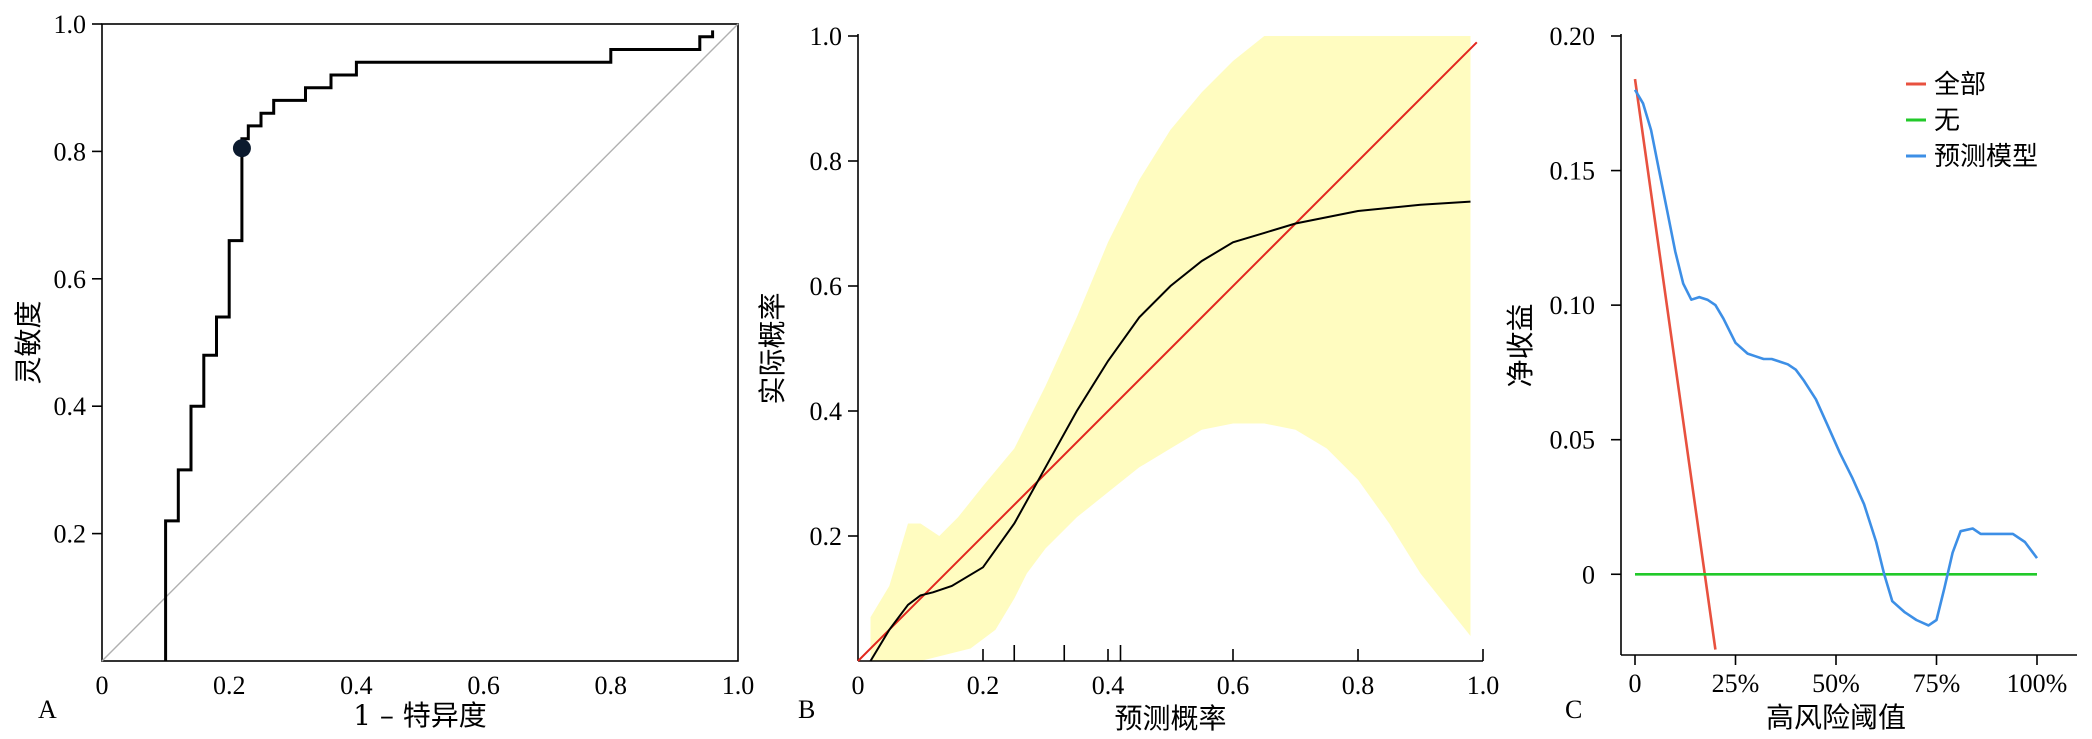  I want to click on y-axis-title: 净收益, so click(1520, 345).